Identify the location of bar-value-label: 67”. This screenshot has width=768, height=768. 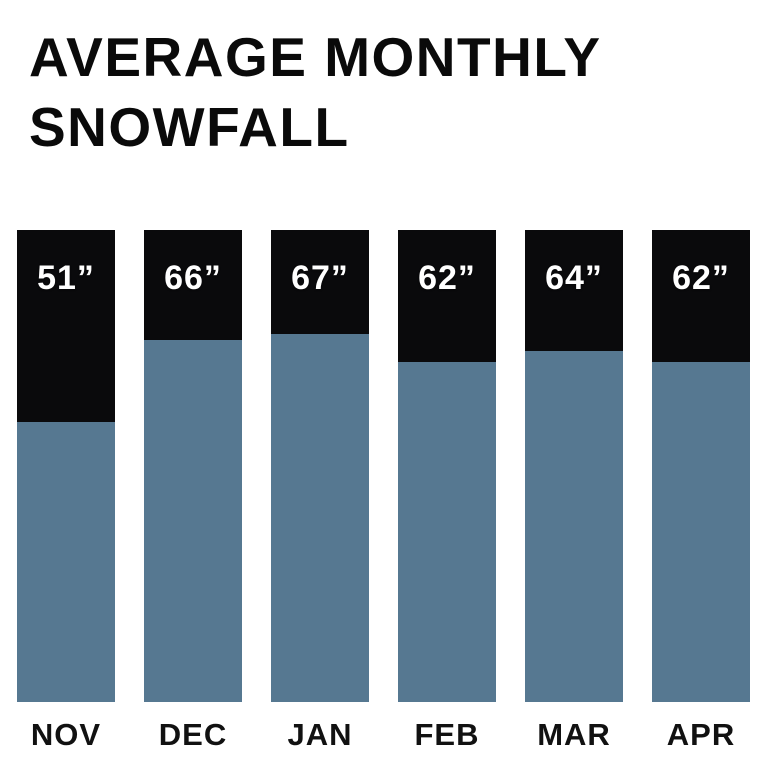
(320, 278).